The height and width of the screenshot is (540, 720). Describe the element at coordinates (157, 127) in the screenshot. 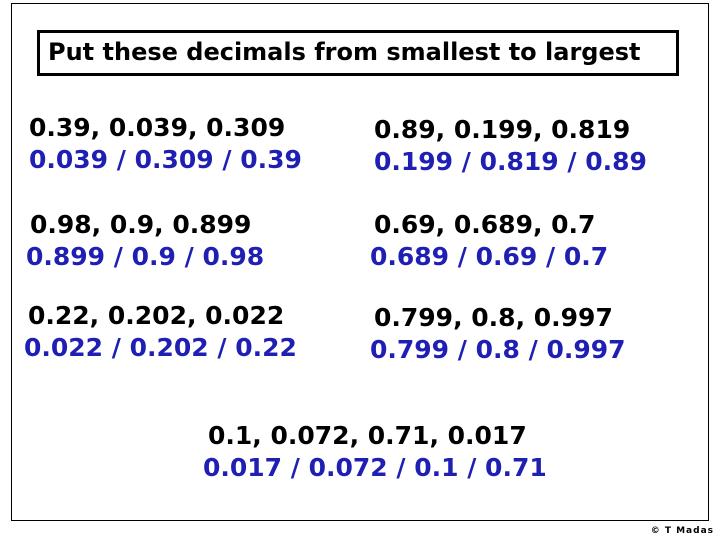

I see `problem-question: 0.39, 0.039, 0.309` at that location.